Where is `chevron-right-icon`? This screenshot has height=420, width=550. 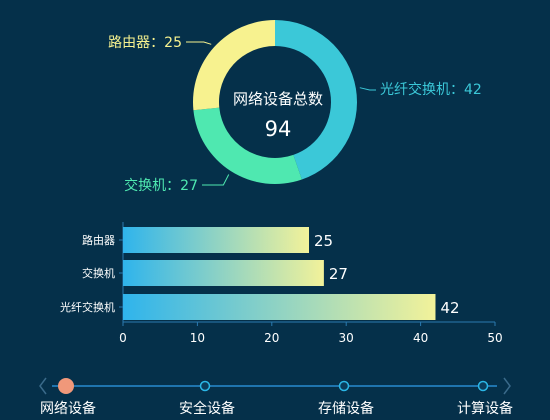 chevron-right-icon is located at coordinates (507, 386).